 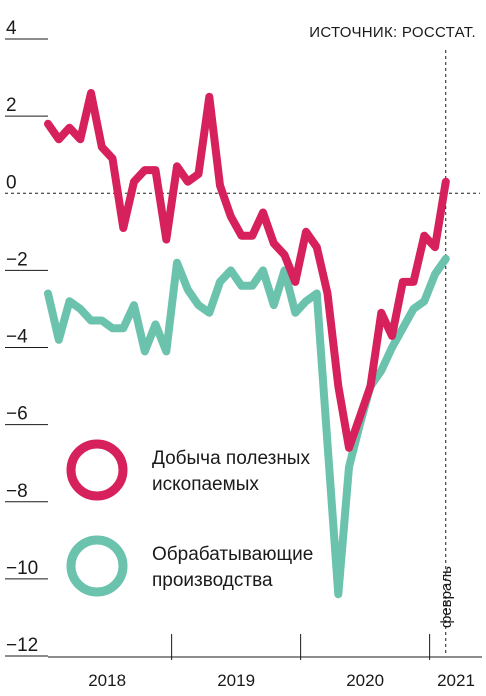 I want to click on legend-label-mining-line2: ископаемых, so click(x=205, y=484).